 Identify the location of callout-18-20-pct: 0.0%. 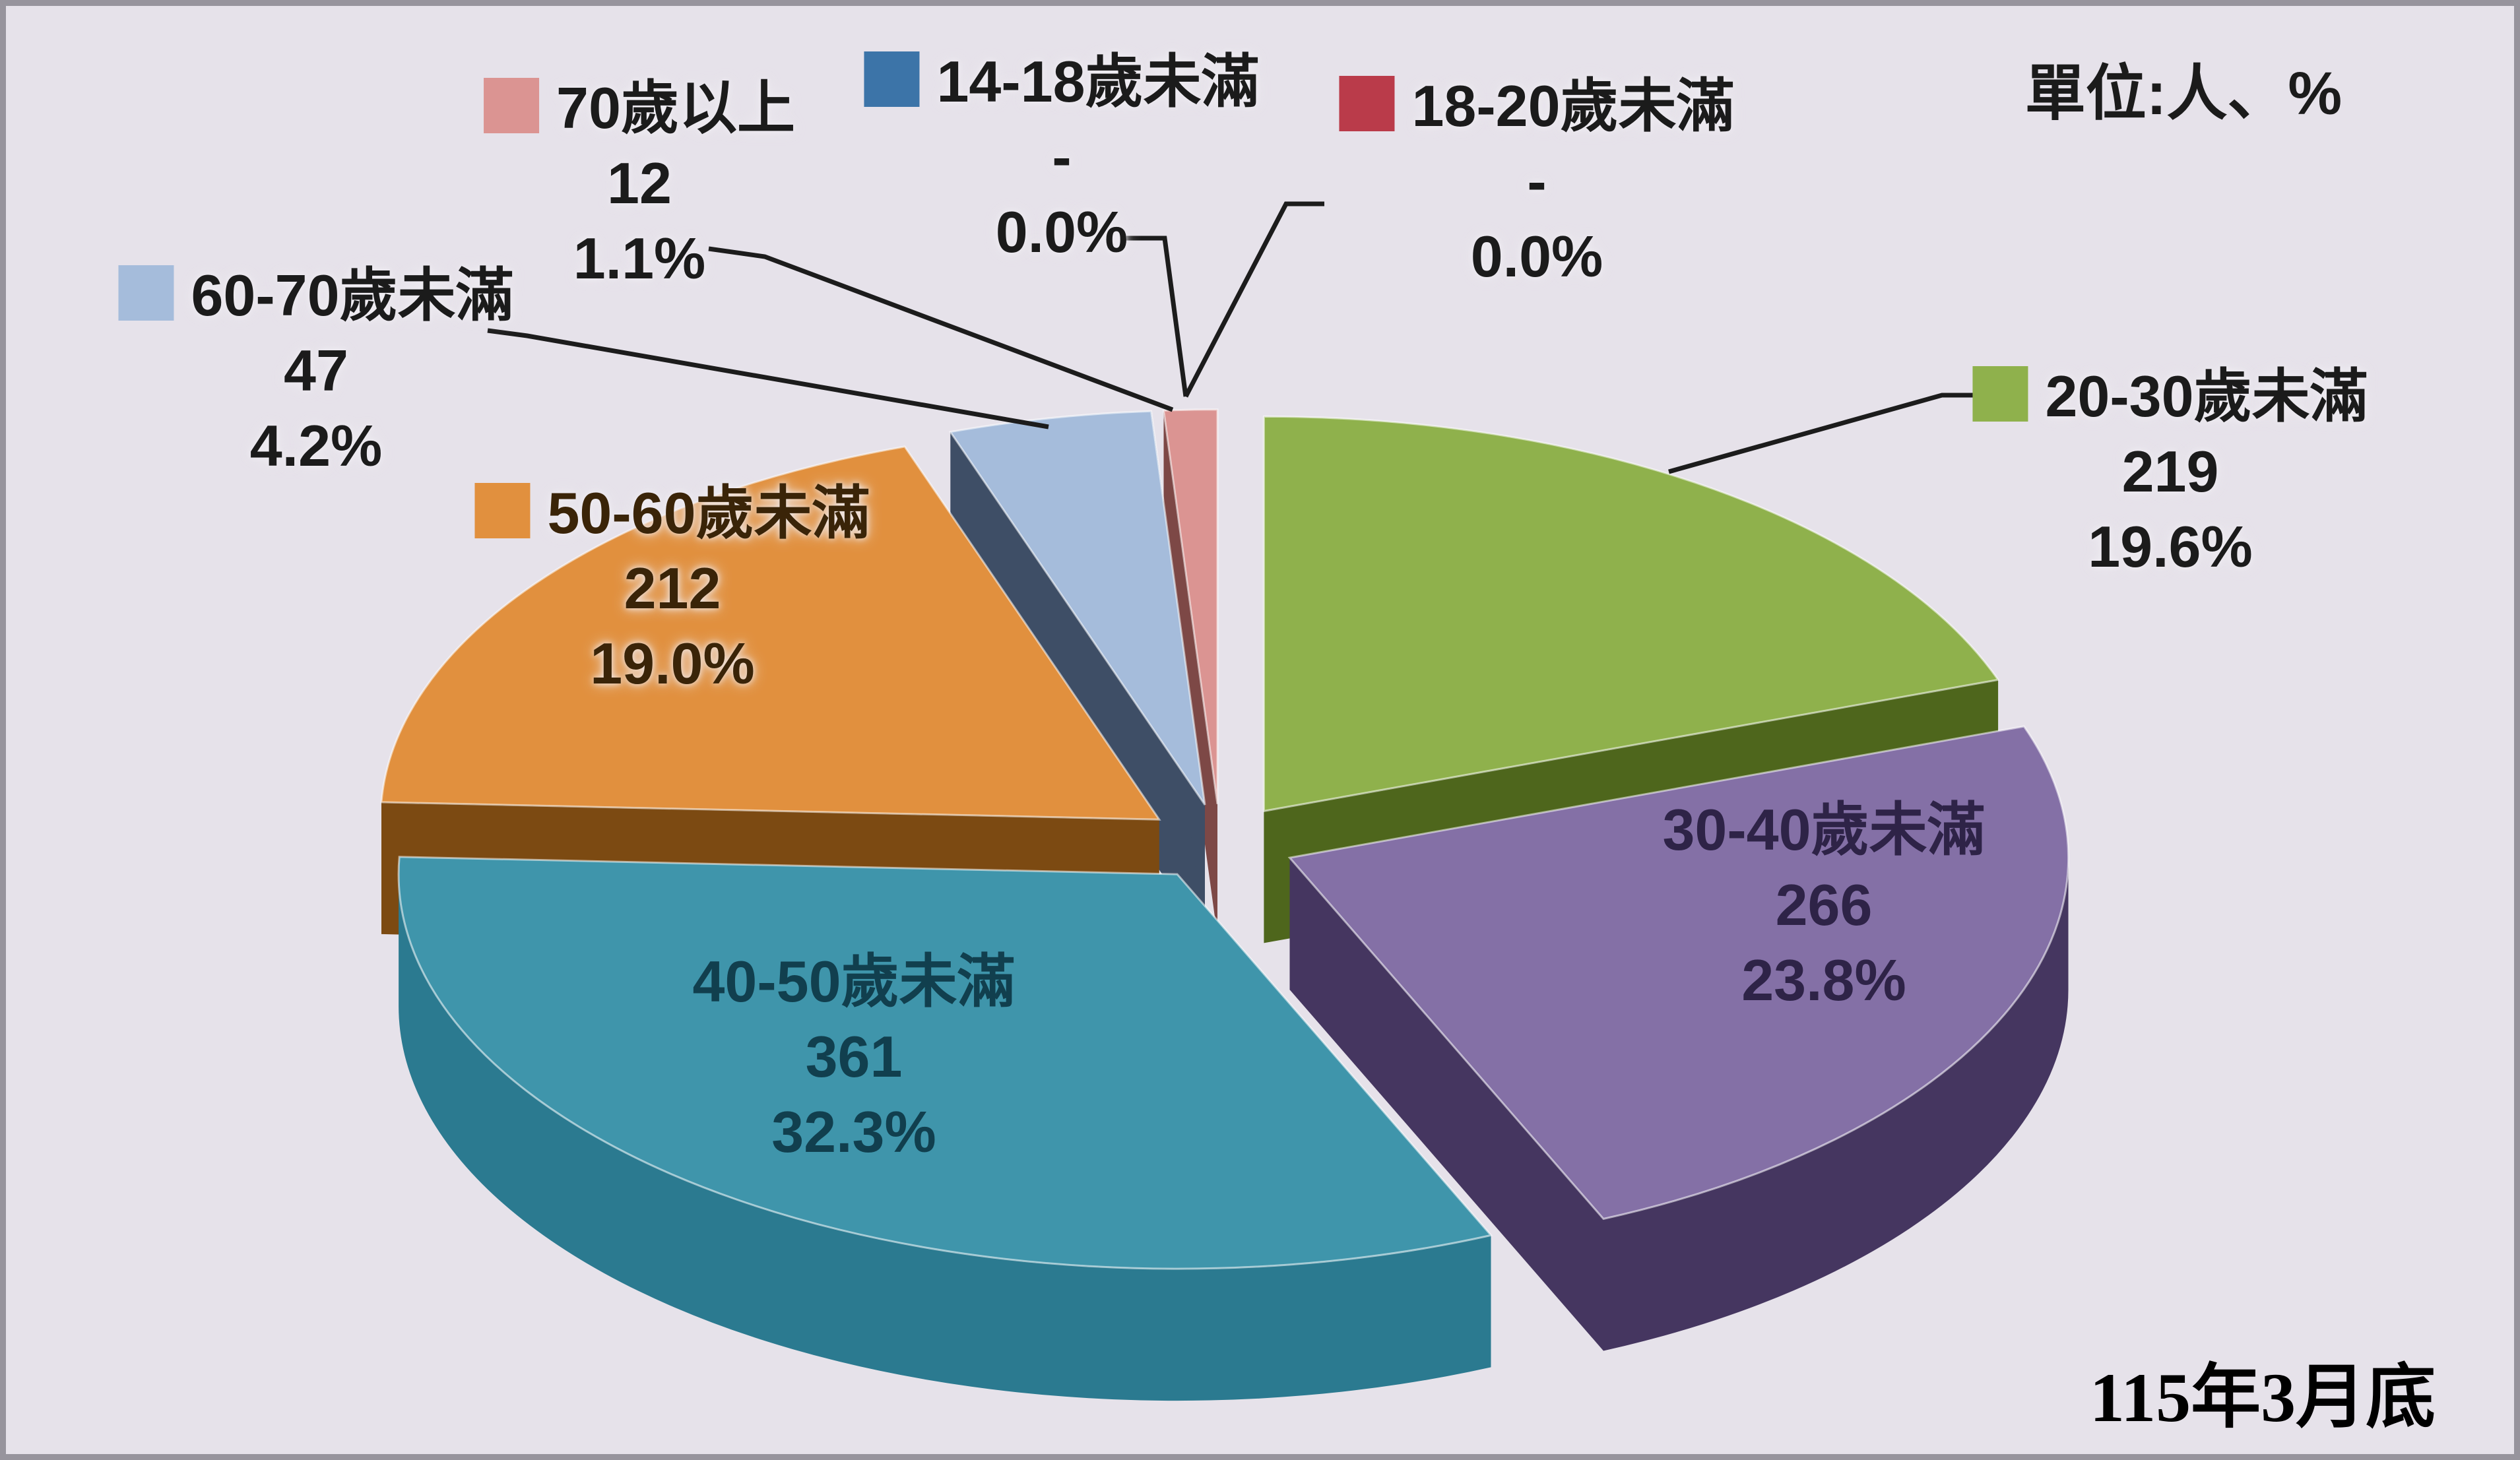
(1536, 256).